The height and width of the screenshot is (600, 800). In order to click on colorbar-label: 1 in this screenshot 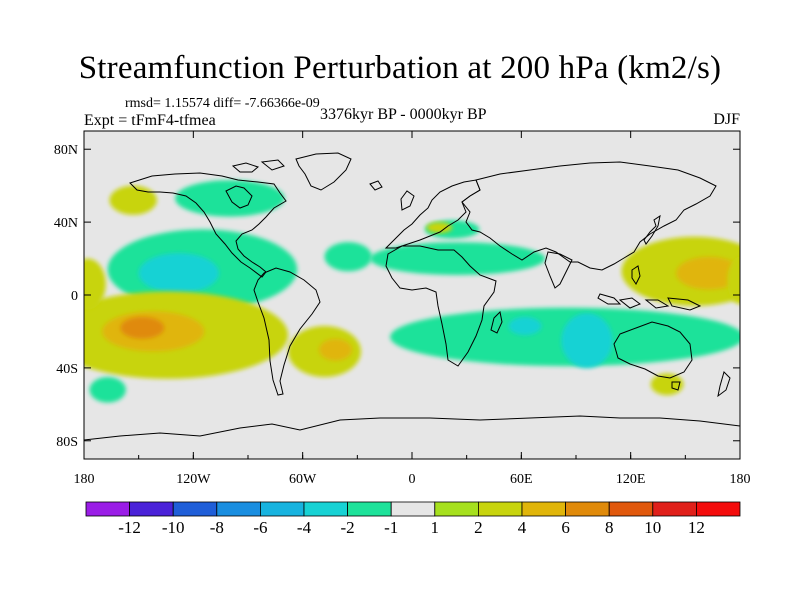, I will do `click(435, 527)`.